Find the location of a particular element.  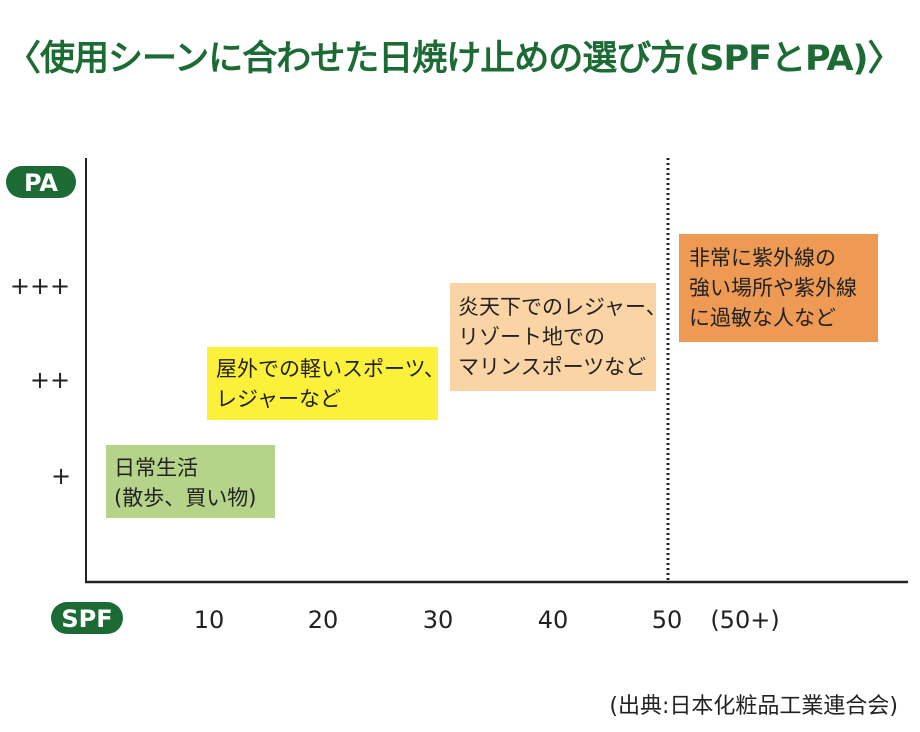

y-tick-label: ++ is located at coordinates (50, 380).